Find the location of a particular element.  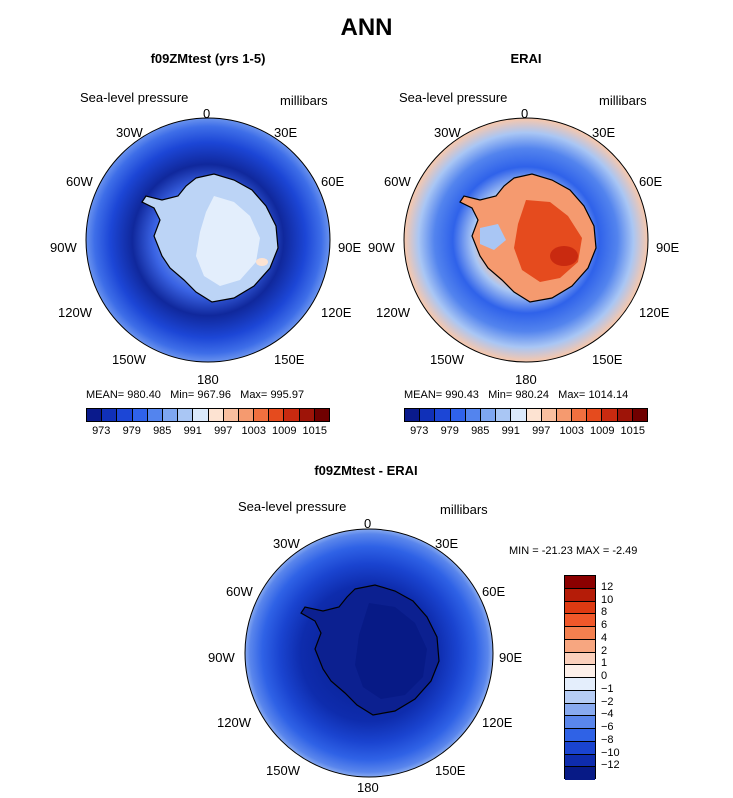

obs-min-value: 980.24 is located at coordinates (532, 395).